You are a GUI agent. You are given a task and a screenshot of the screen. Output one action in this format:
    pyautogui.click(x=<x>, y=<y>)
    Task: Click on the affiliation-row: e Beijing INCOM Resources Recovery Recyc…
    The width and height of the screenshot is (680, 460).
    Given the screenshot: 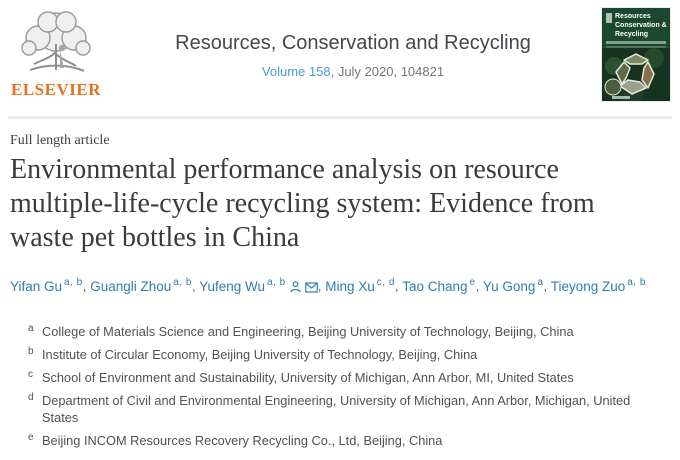 What is the action you would take?
    pyautogui.click(x=349, y=440)
    